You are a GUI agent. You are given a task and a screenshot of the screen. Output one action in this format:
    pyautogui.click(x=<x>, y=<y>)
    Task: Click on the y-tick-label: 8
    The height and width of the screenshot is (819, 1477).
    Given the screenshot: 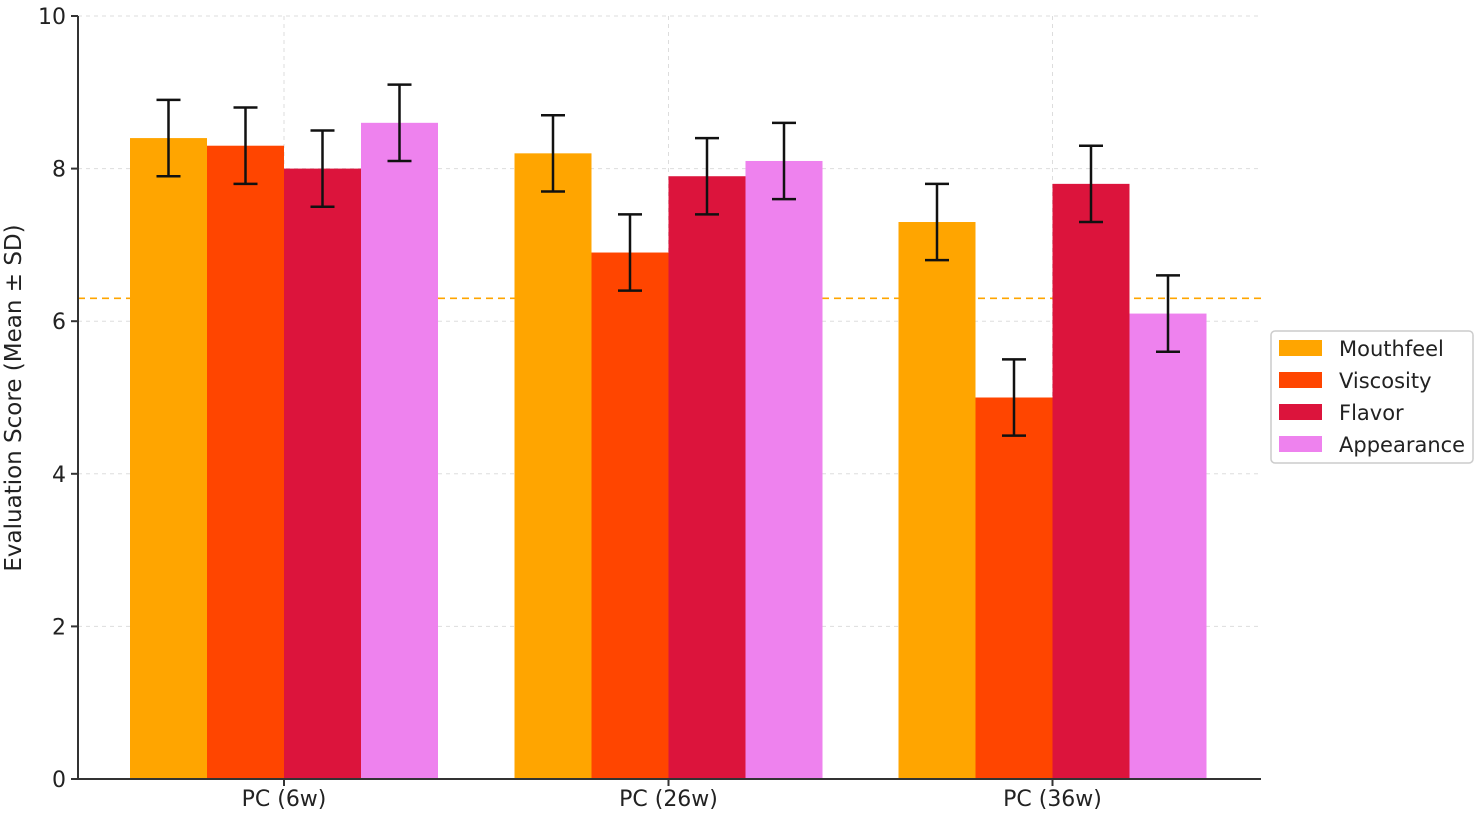 What is the action you would take?
    pyautogui.click(x=59, y=170)
    